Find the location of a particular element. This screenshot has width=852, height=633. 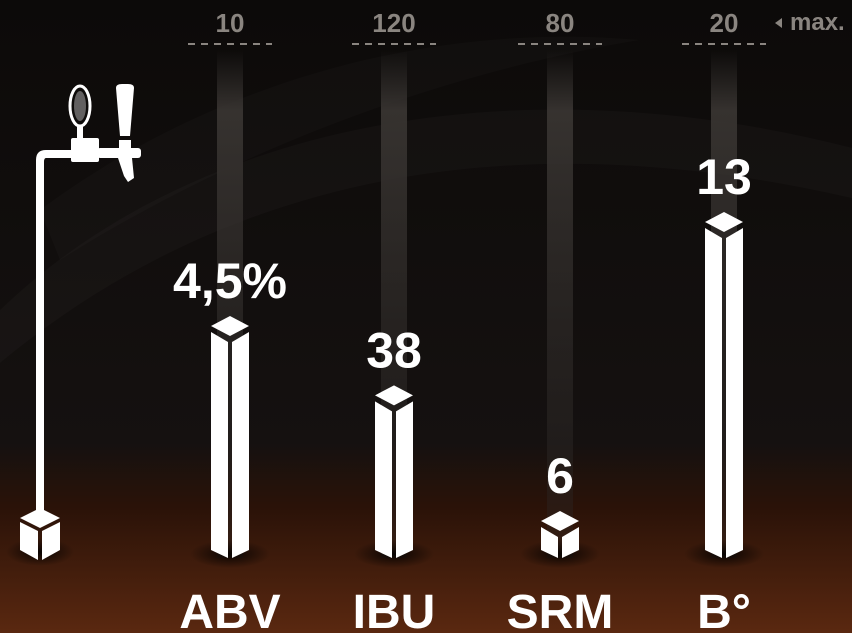

beer-tap-icon is located at coordinates (88, 297).